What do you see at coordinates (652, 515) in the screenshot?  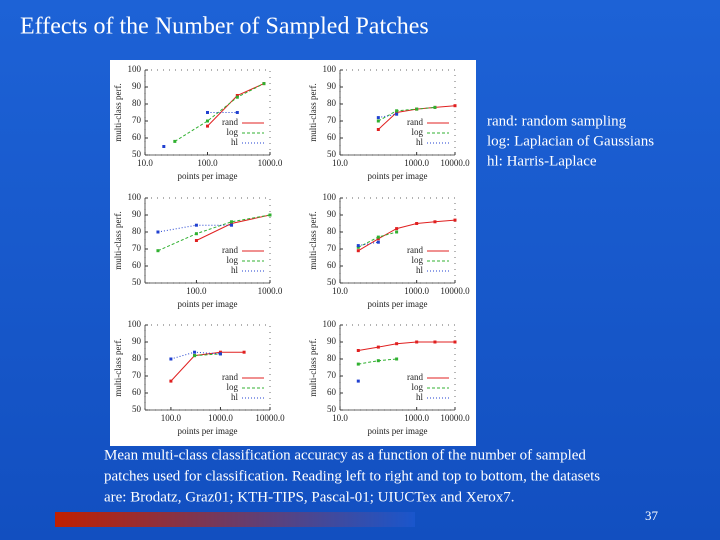 I see `page-number: 37` at bounding box center [652, 515].